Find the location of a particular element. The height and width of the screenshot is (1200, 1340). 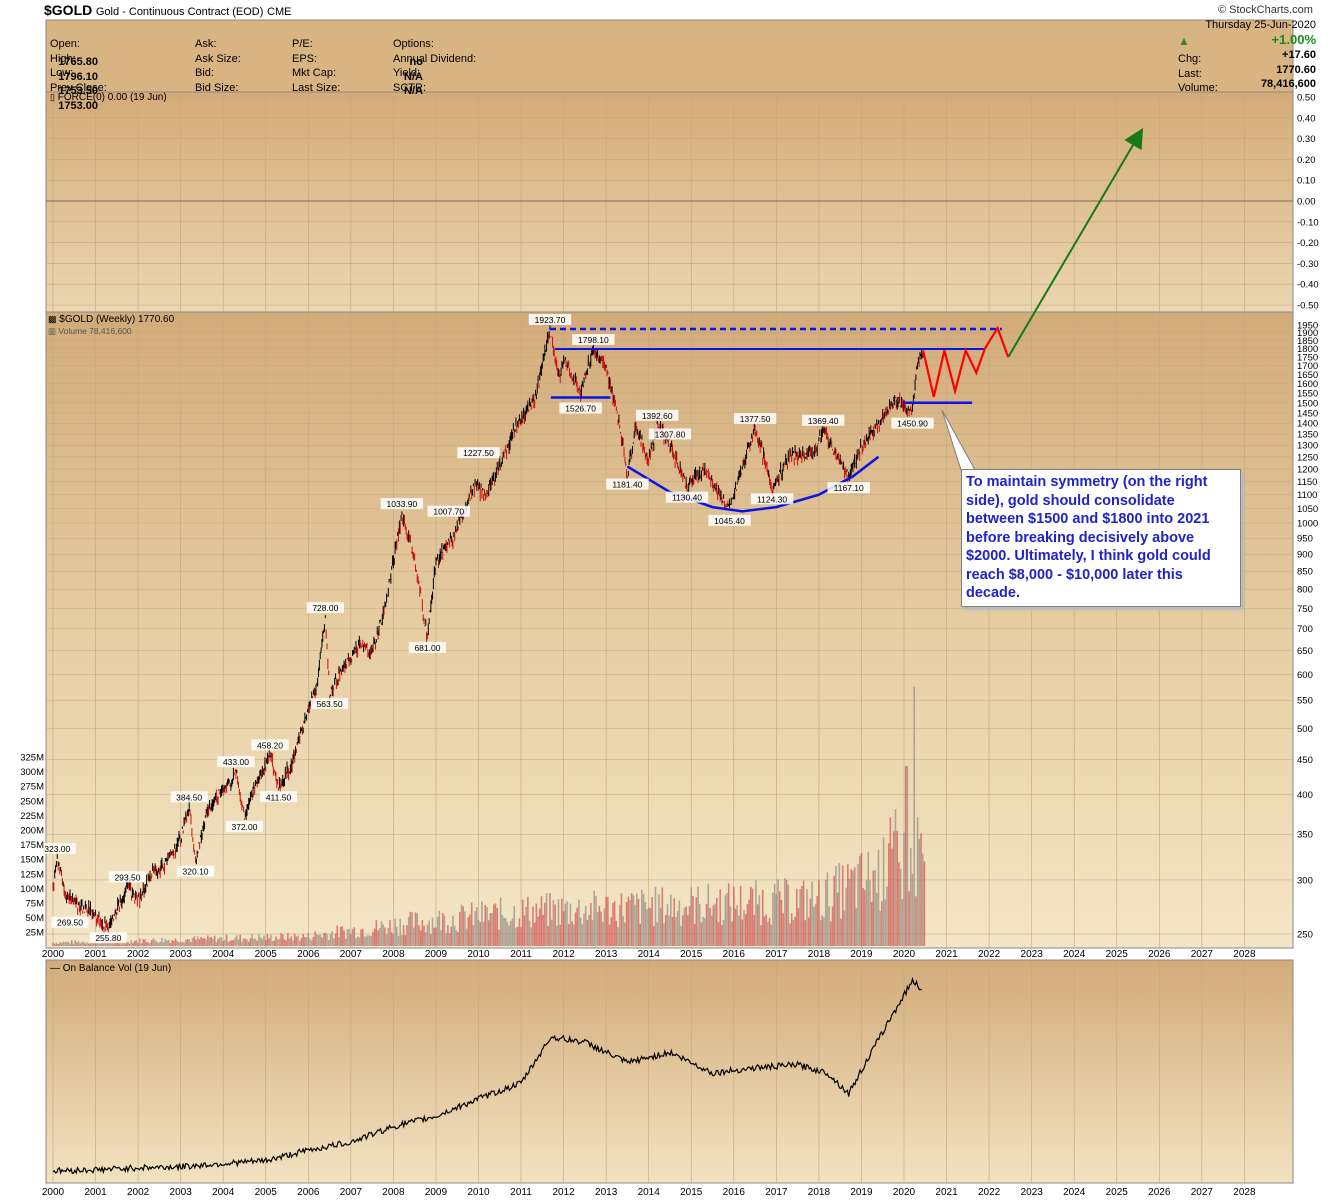

quote-fund-row: EPS: is located at coordinates (322, 67).